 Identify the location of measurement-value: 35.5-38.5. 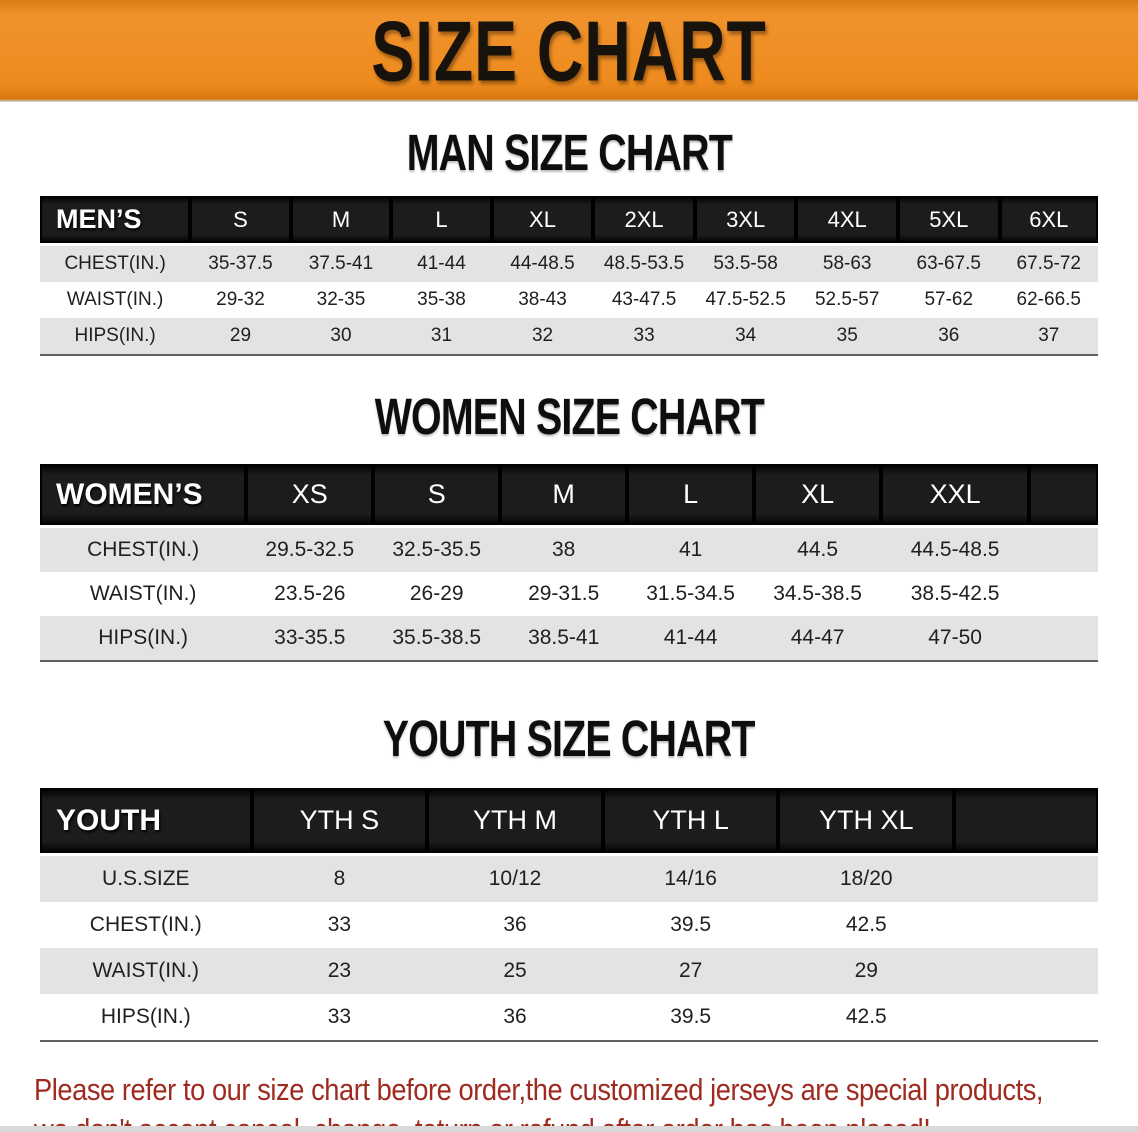
(437, 638).